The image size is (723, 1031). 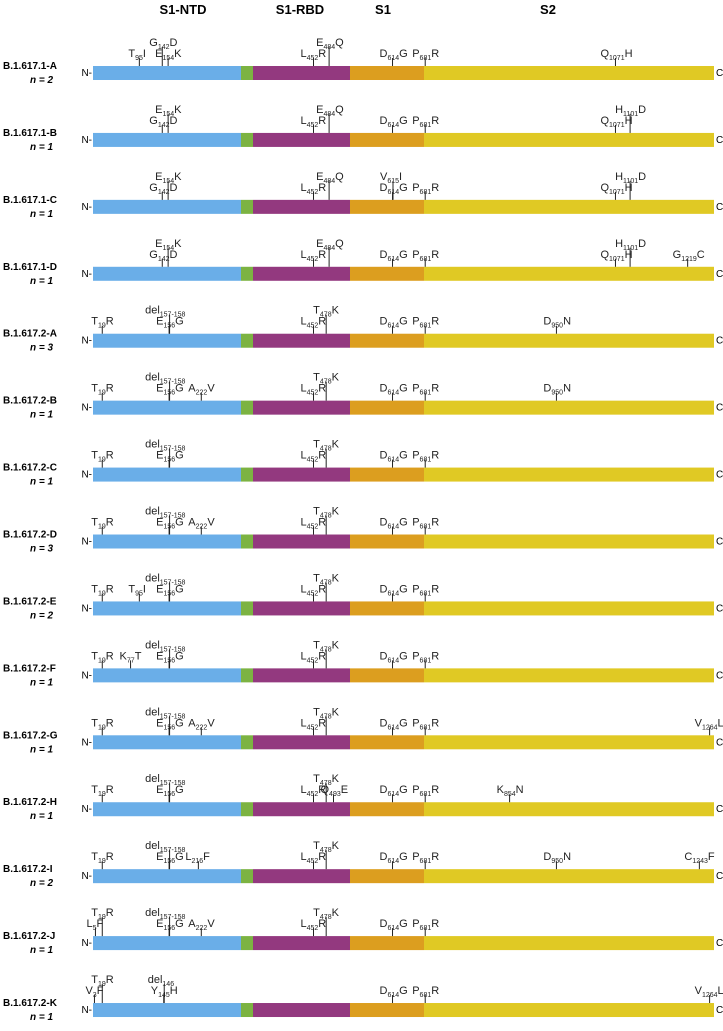 What do you see at coordinates (619, 177) in the screenshot?
I see `mutation-from: H` at bounding box center [619, 177].